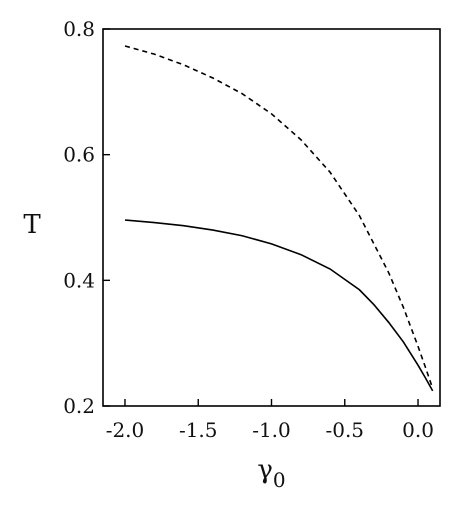 This screenshot has height=513, width=474. I want to click on x-axis-title-subscript: 0, so click(279, 480).